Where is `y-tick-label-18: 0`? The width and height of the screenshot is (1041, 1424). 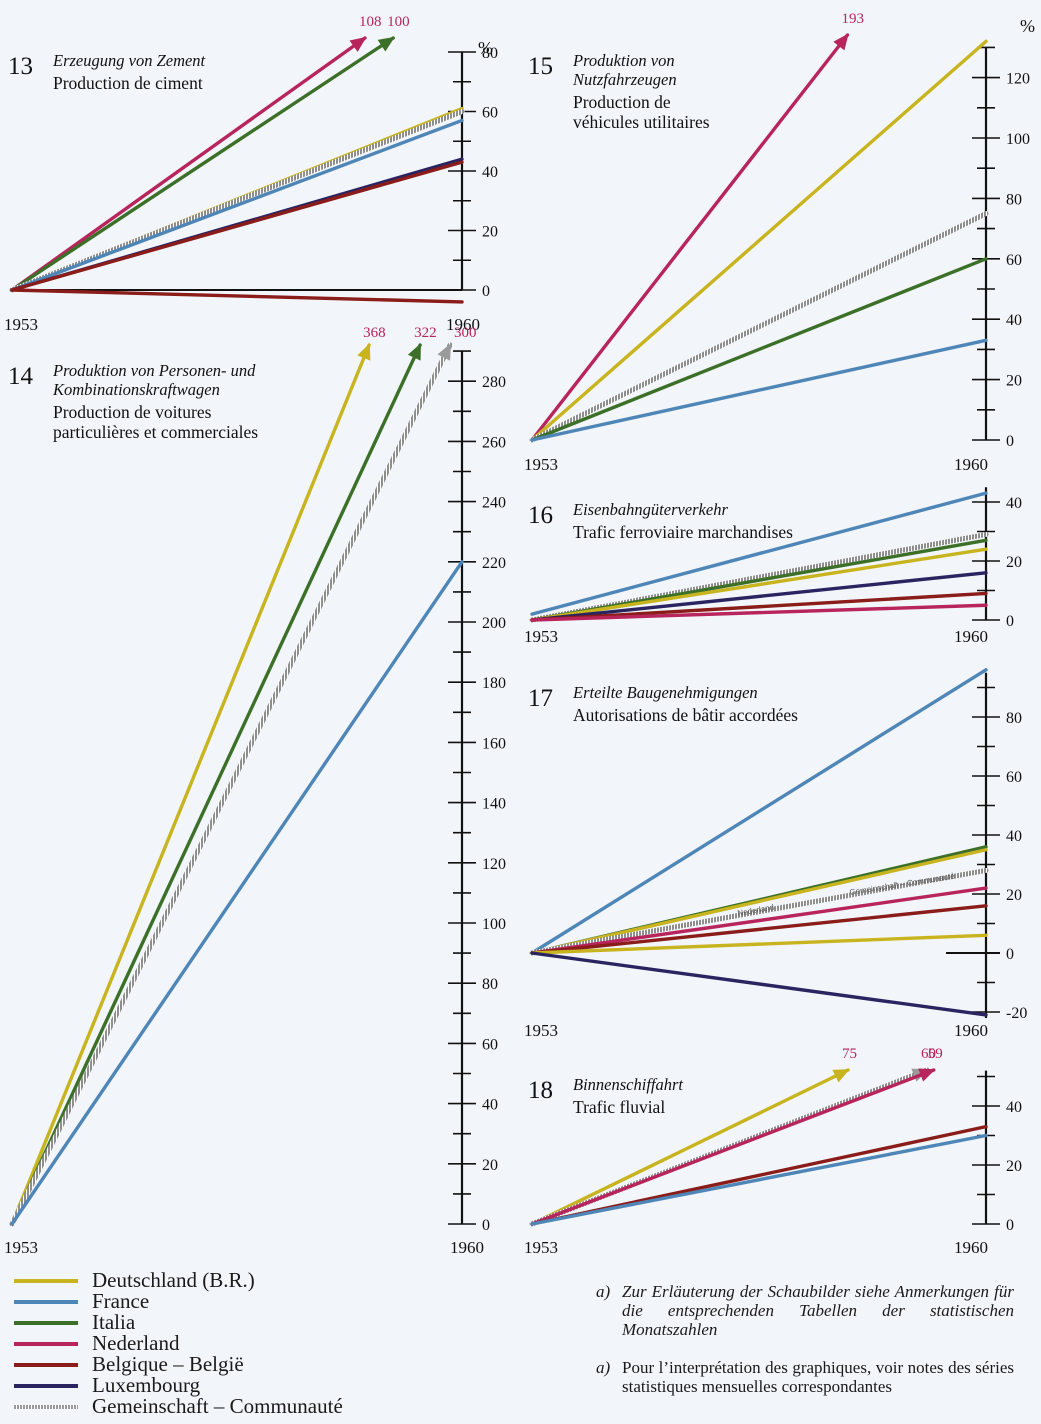
y-tick-label-18: 0 is located at coordinates (1010, 1225).